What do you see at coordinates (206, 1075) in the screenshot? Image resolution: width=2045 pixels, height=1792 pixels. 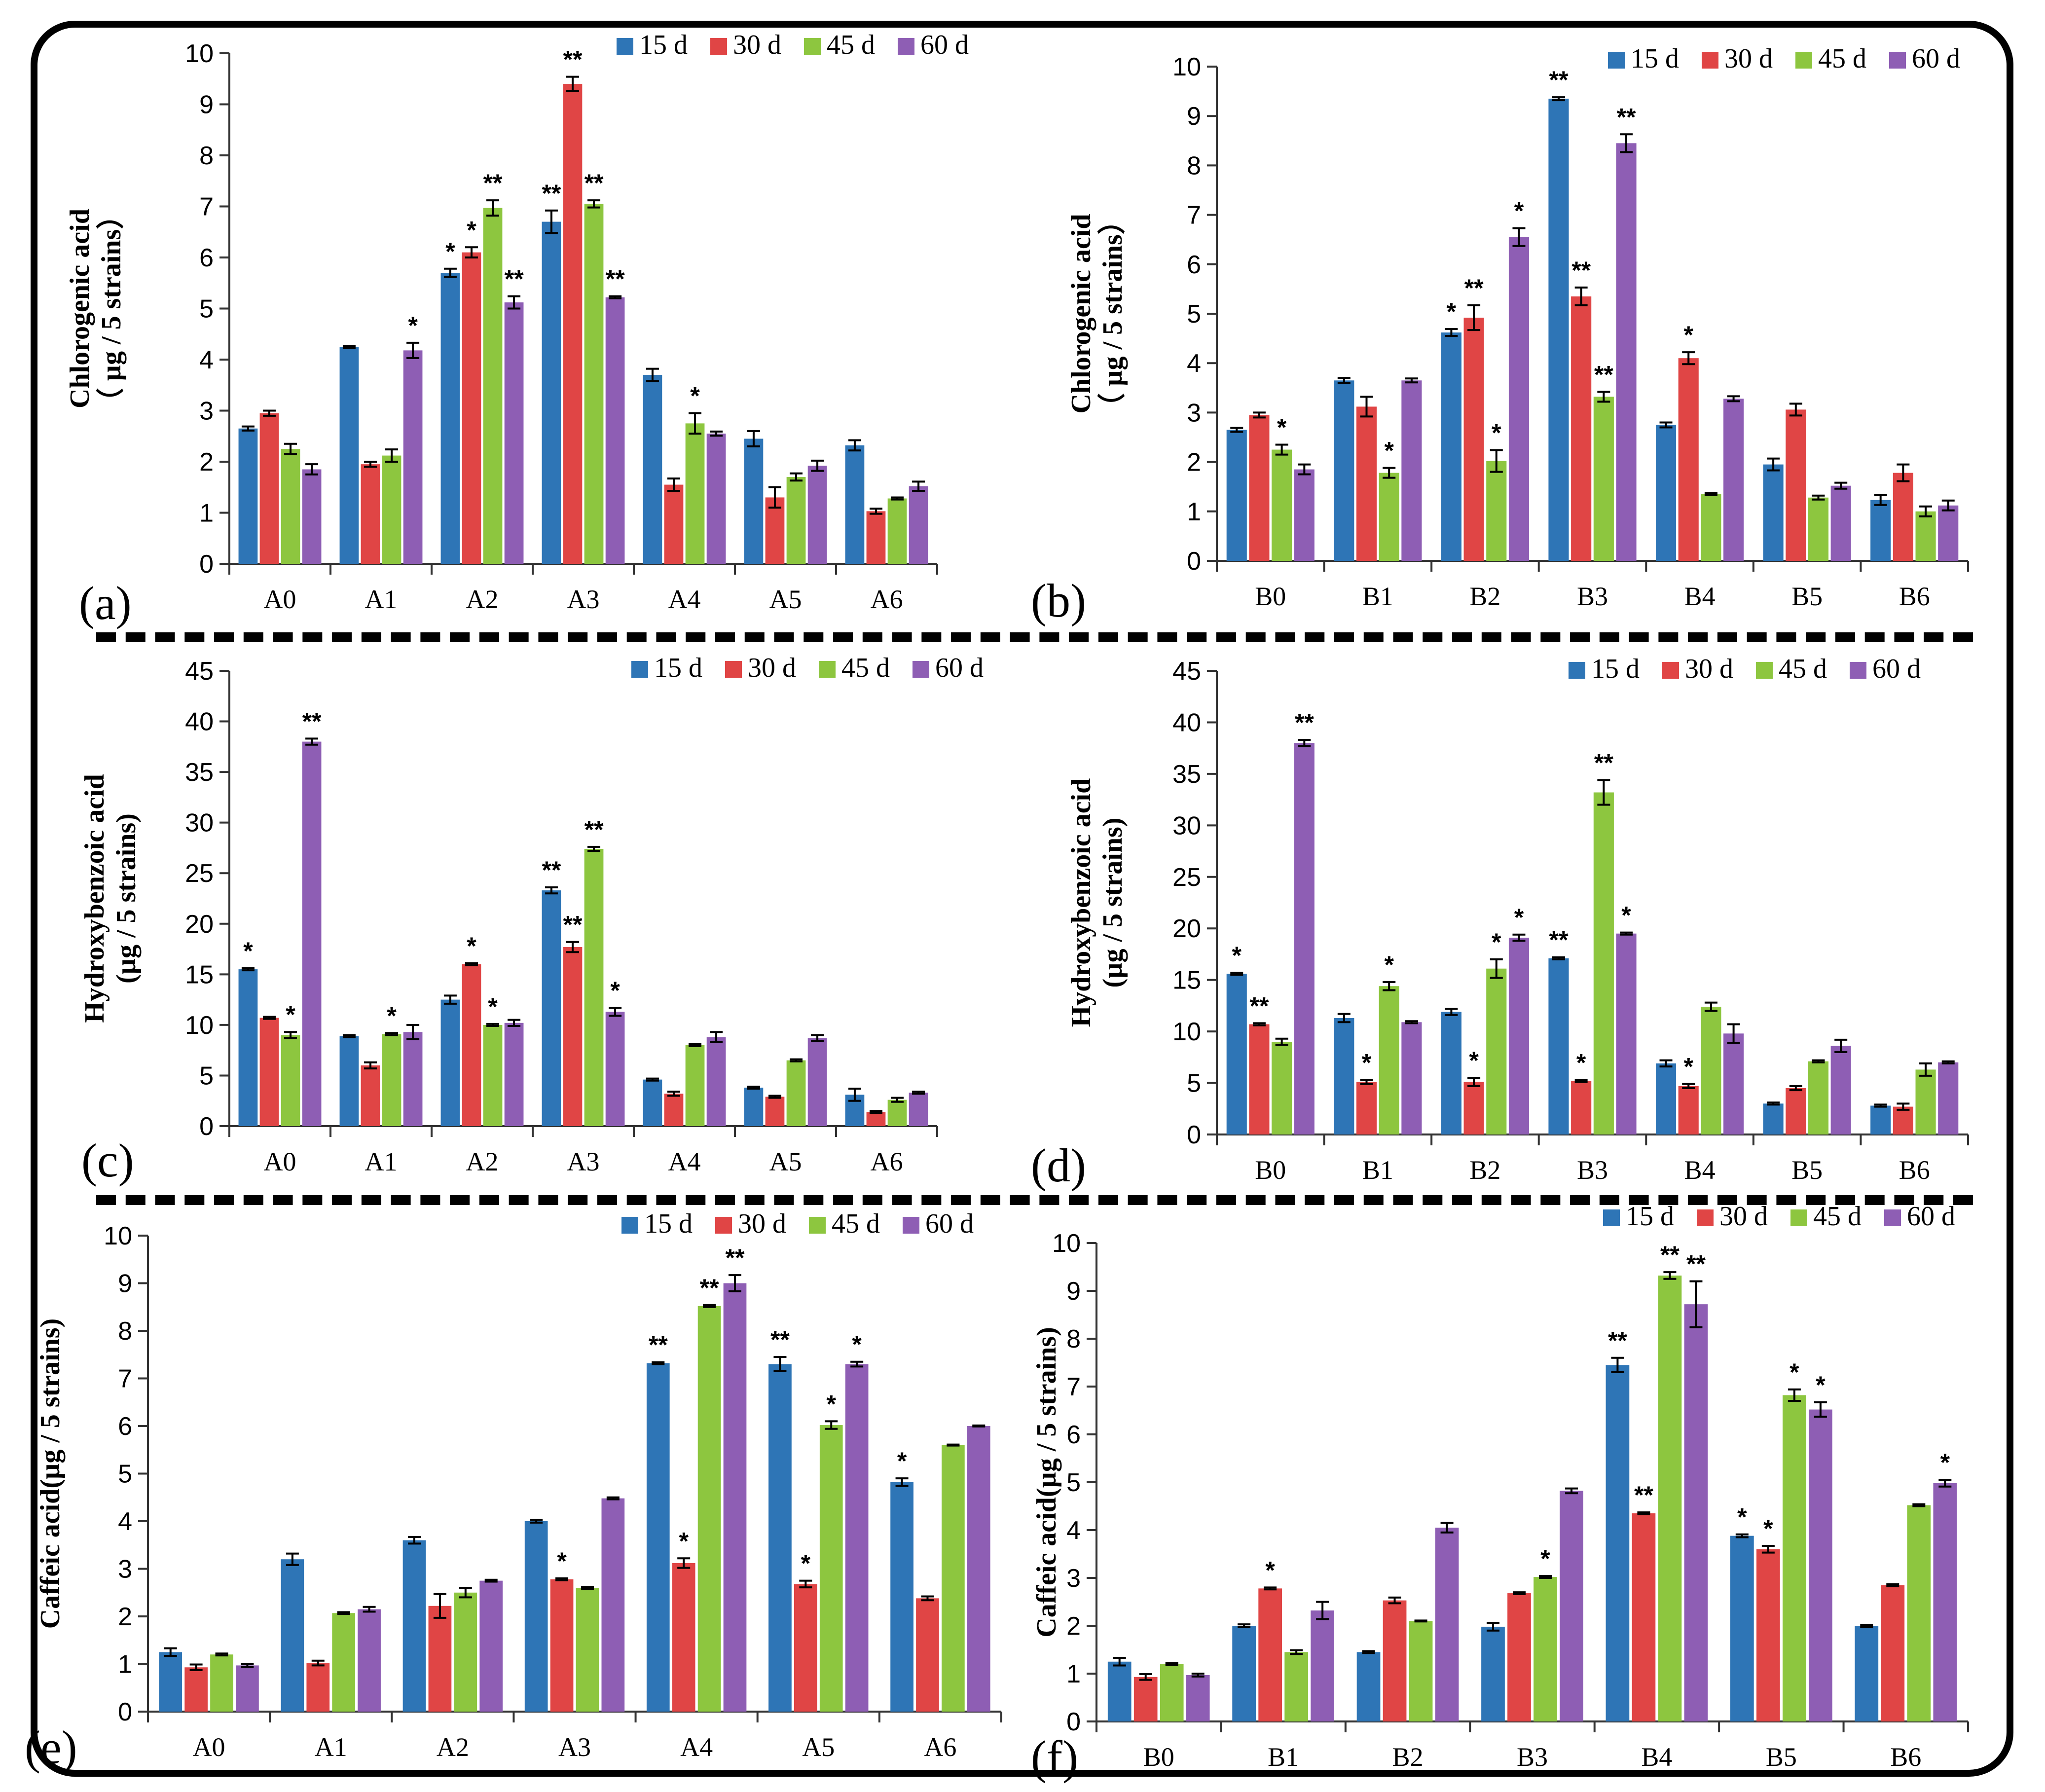 I see `panel-c-y-tick-label: 5` at bounding box center [206, 1075].